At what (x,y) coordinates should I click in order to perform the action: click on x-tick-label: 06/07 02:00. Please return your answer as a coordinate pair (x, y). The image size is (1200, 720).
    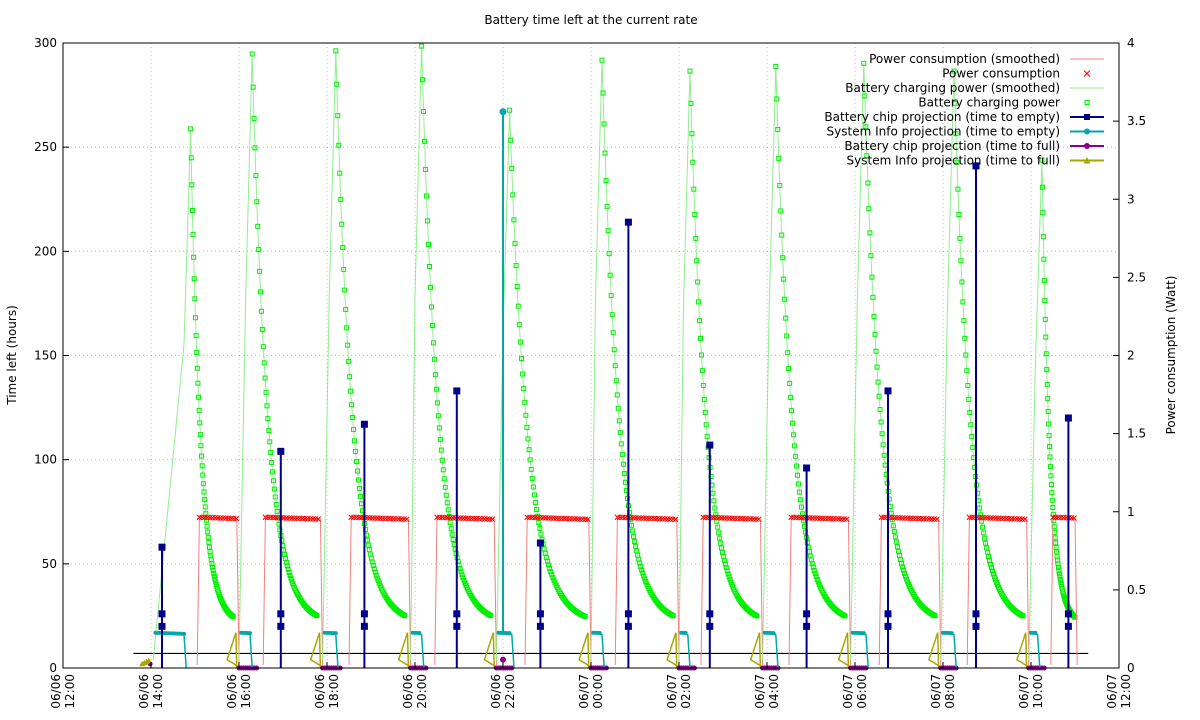
    Looking at the image, I should click on (679, 691).